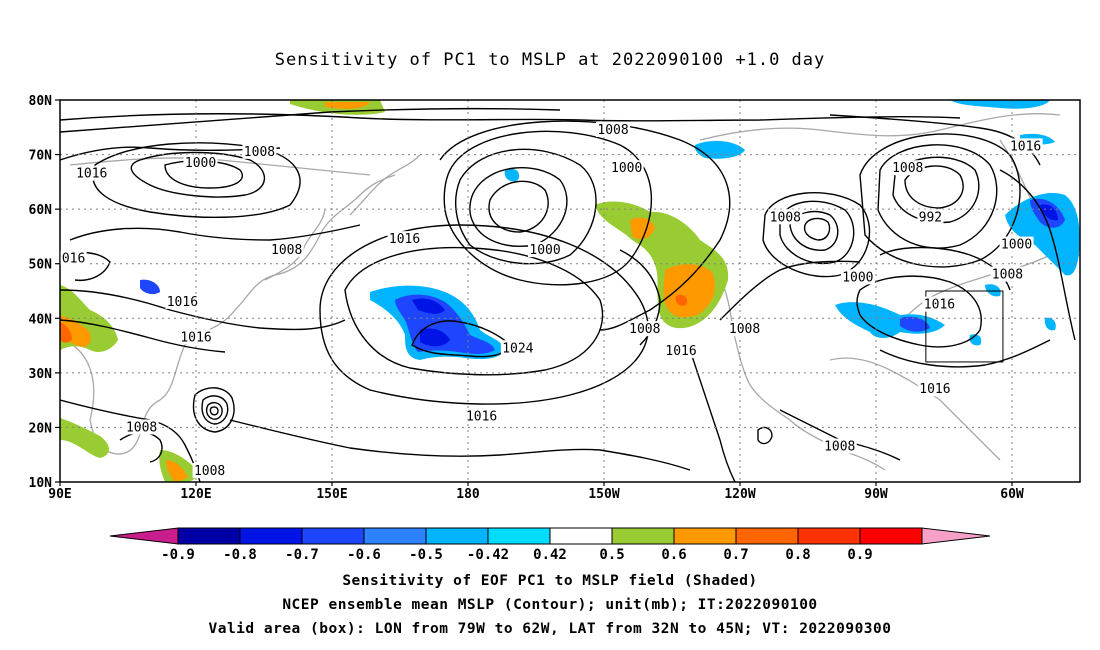 This screenshot has height=650, width=1100. Describe the element at coordinates (150, 287) in the screenshot. I see `shade-blue-pacific-small` at that location.